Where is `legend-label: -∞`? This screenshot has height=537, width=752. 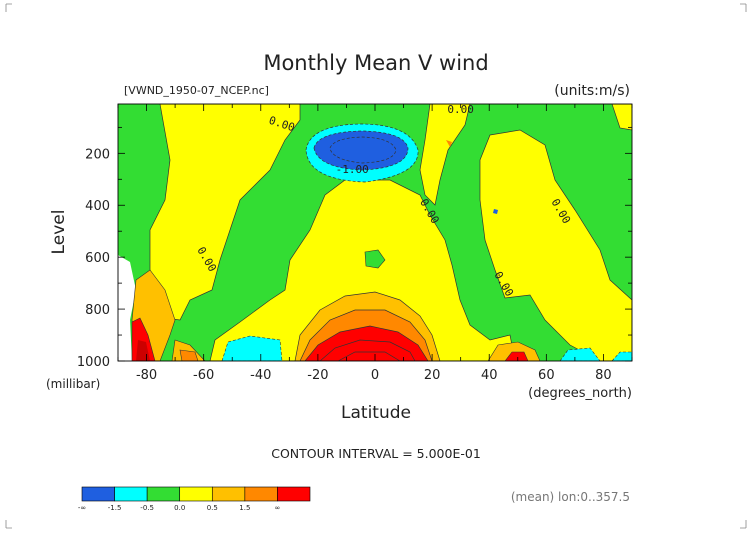 legend-label: -∞ is located at coordinates (82, 508).